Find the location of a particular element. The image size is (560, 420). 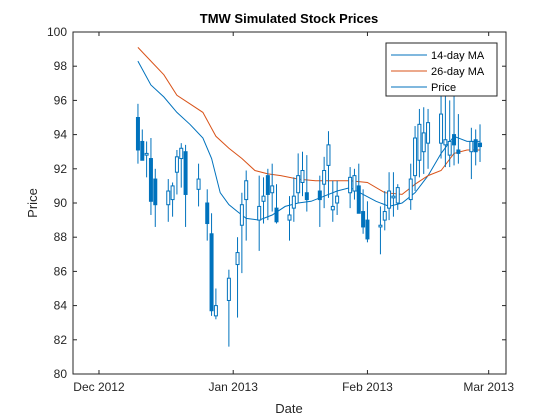

x-tick-label: Dec 2012 is located at coordinates (99, 387).